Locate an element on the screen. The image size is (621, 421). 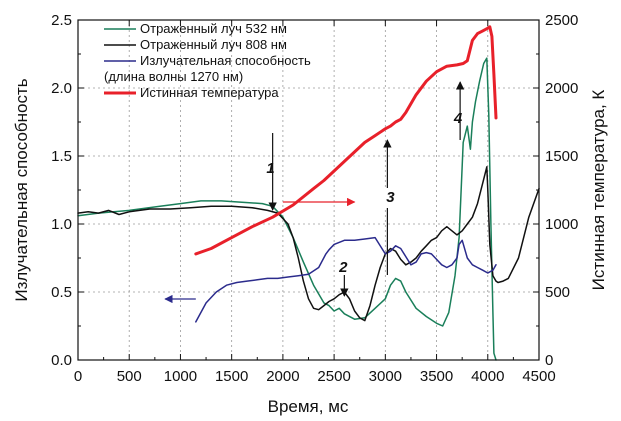
annotation-number-1: 1 is located at coordinates (270, 168).